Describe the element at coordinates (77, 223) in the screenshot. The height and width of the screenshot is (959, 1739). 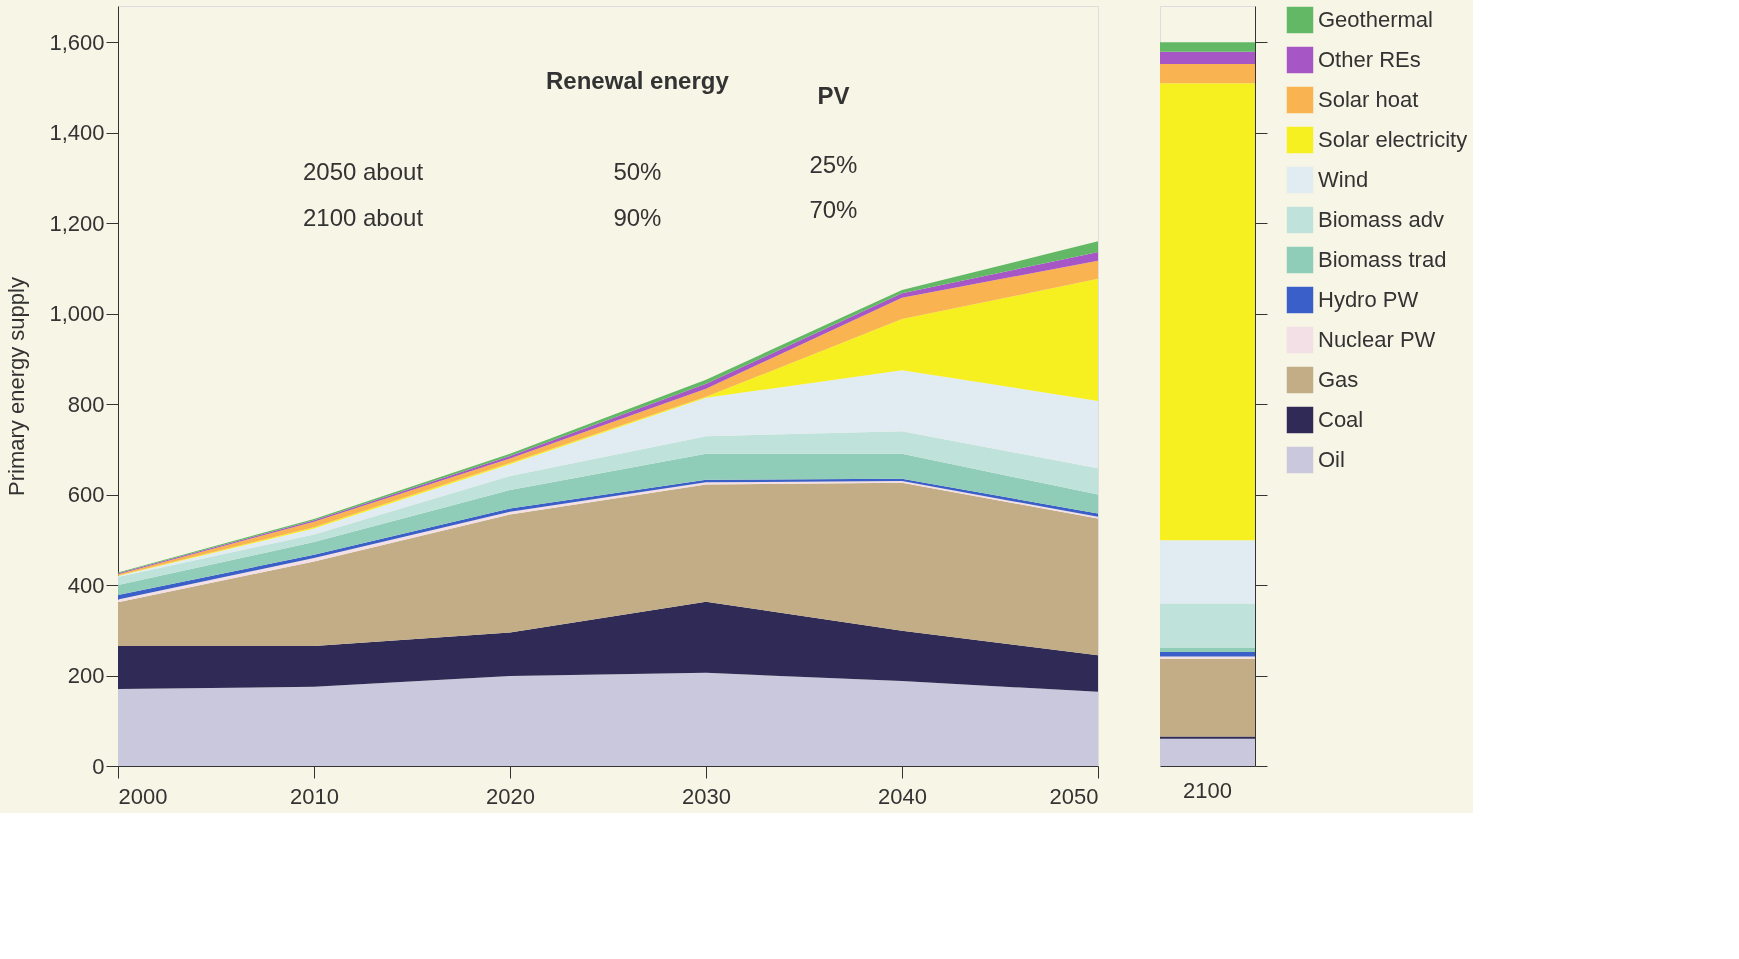
I see `y-tick-label: 1,200` at that location.